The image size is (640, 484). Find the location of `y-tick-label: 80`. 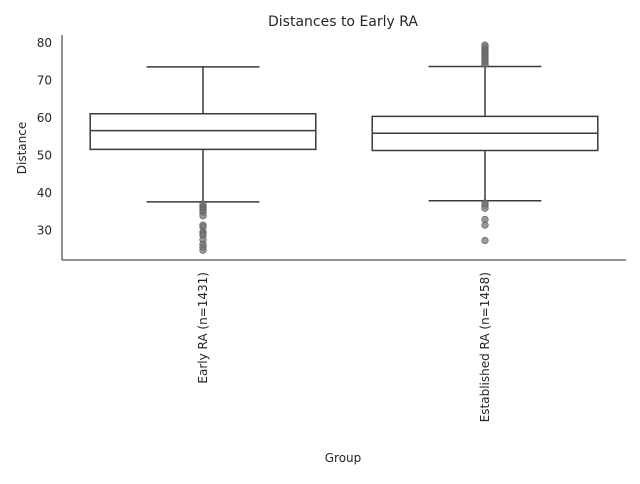

y-tick-label: 80 is located at coordinates (44, 43).